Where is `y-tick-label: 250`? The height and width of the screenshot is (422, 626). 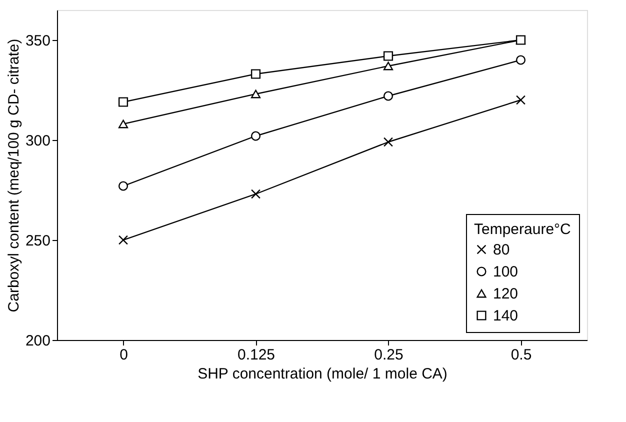
y-tick-label: 250 is located at coordinates (37, 241).